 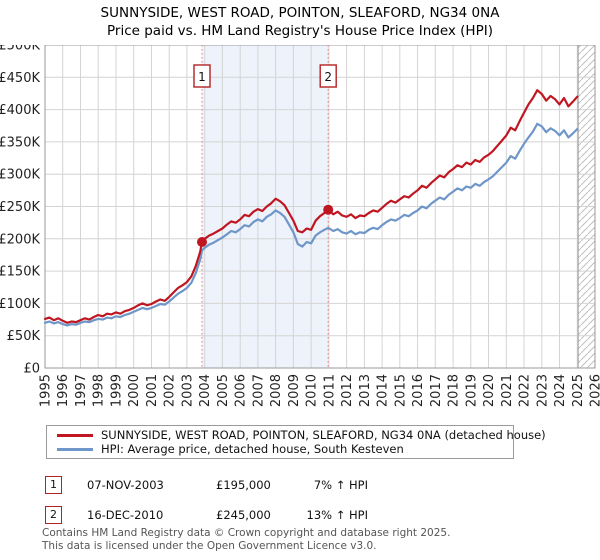 I want to click on x-tick-label: 2010, so click(x=312, y=390).